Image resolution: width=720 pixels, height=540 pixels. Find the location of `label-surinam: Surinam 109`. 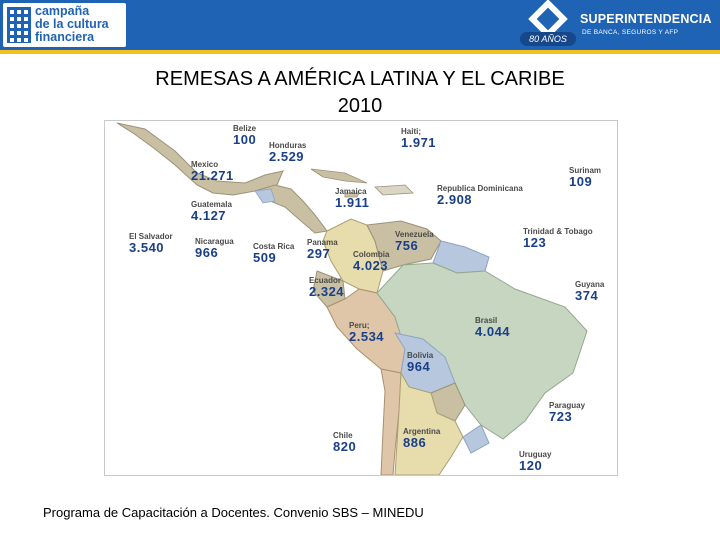

label-surinam: Surinam 109 is located at coordinates (585, 177).